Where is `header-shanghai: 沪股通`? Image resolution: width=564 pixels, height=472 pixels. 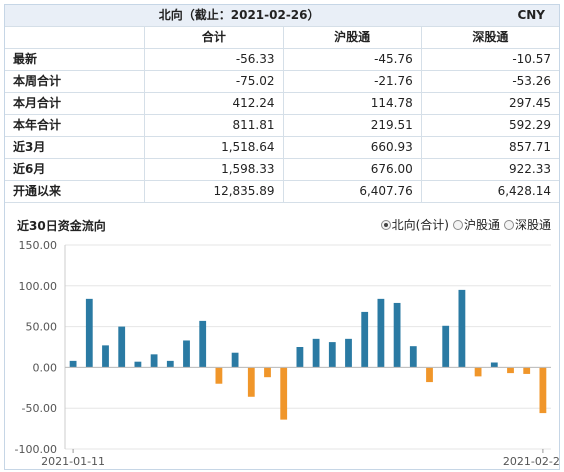 header-shanghai: 沪股通 is located at coordinates (352, 37).